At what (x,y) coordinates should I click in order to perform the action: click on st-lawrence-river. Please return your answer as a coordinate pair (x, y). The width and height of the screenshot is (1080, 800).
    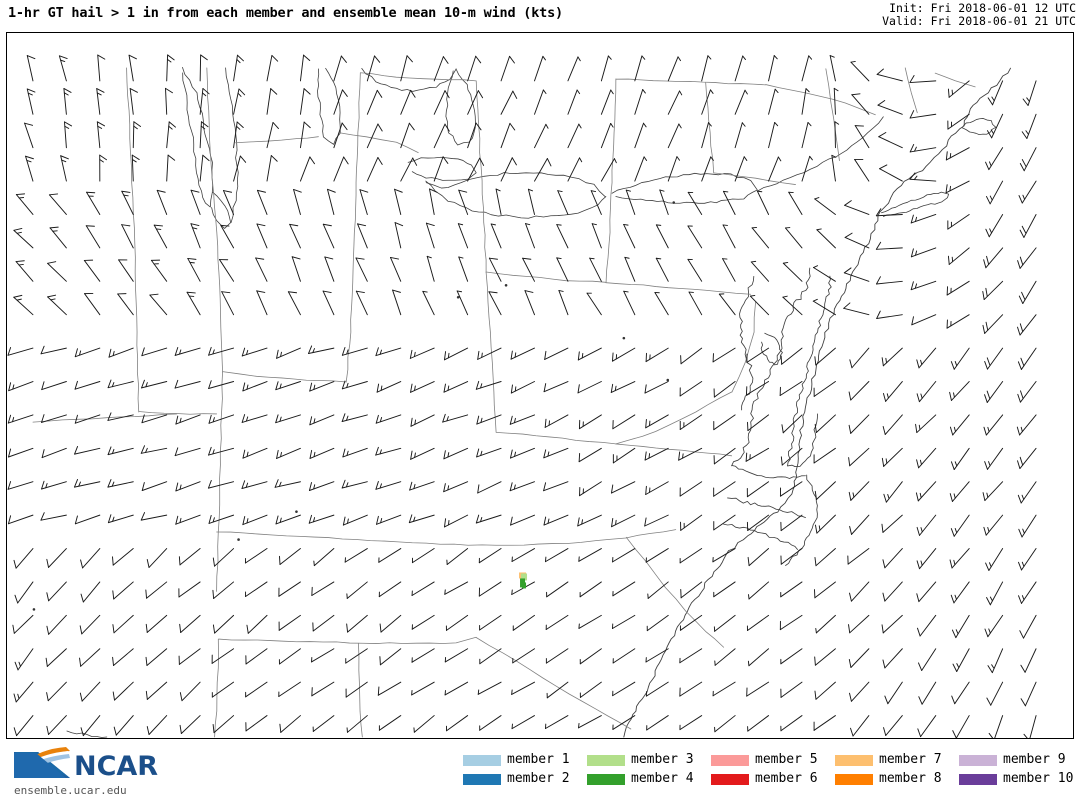
    Looking at the image, I should click on (820, 154).